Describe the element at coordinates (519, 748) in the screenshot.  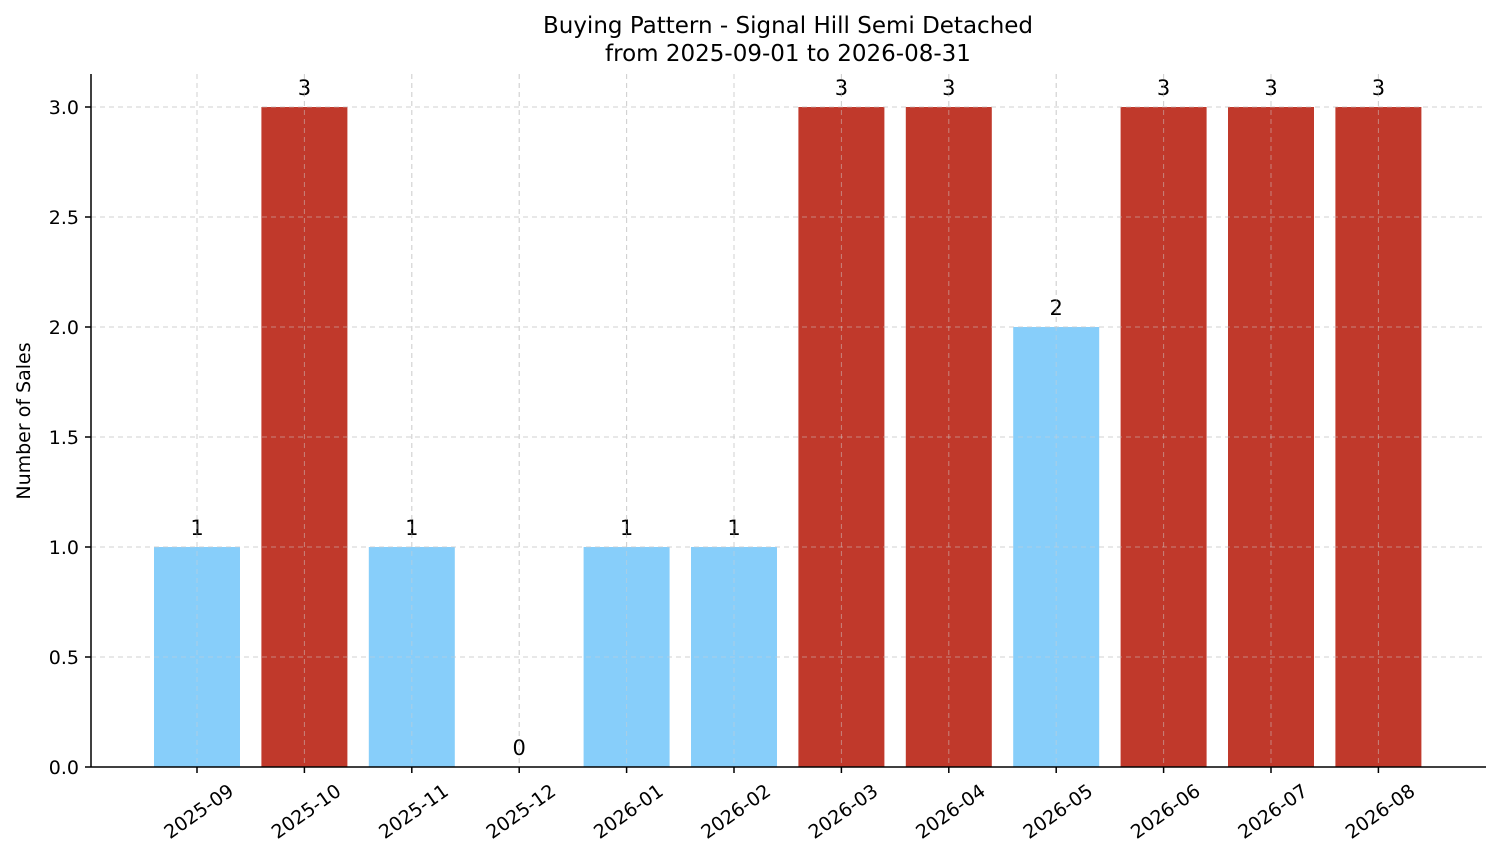
I see `data-label: 0` at that location.